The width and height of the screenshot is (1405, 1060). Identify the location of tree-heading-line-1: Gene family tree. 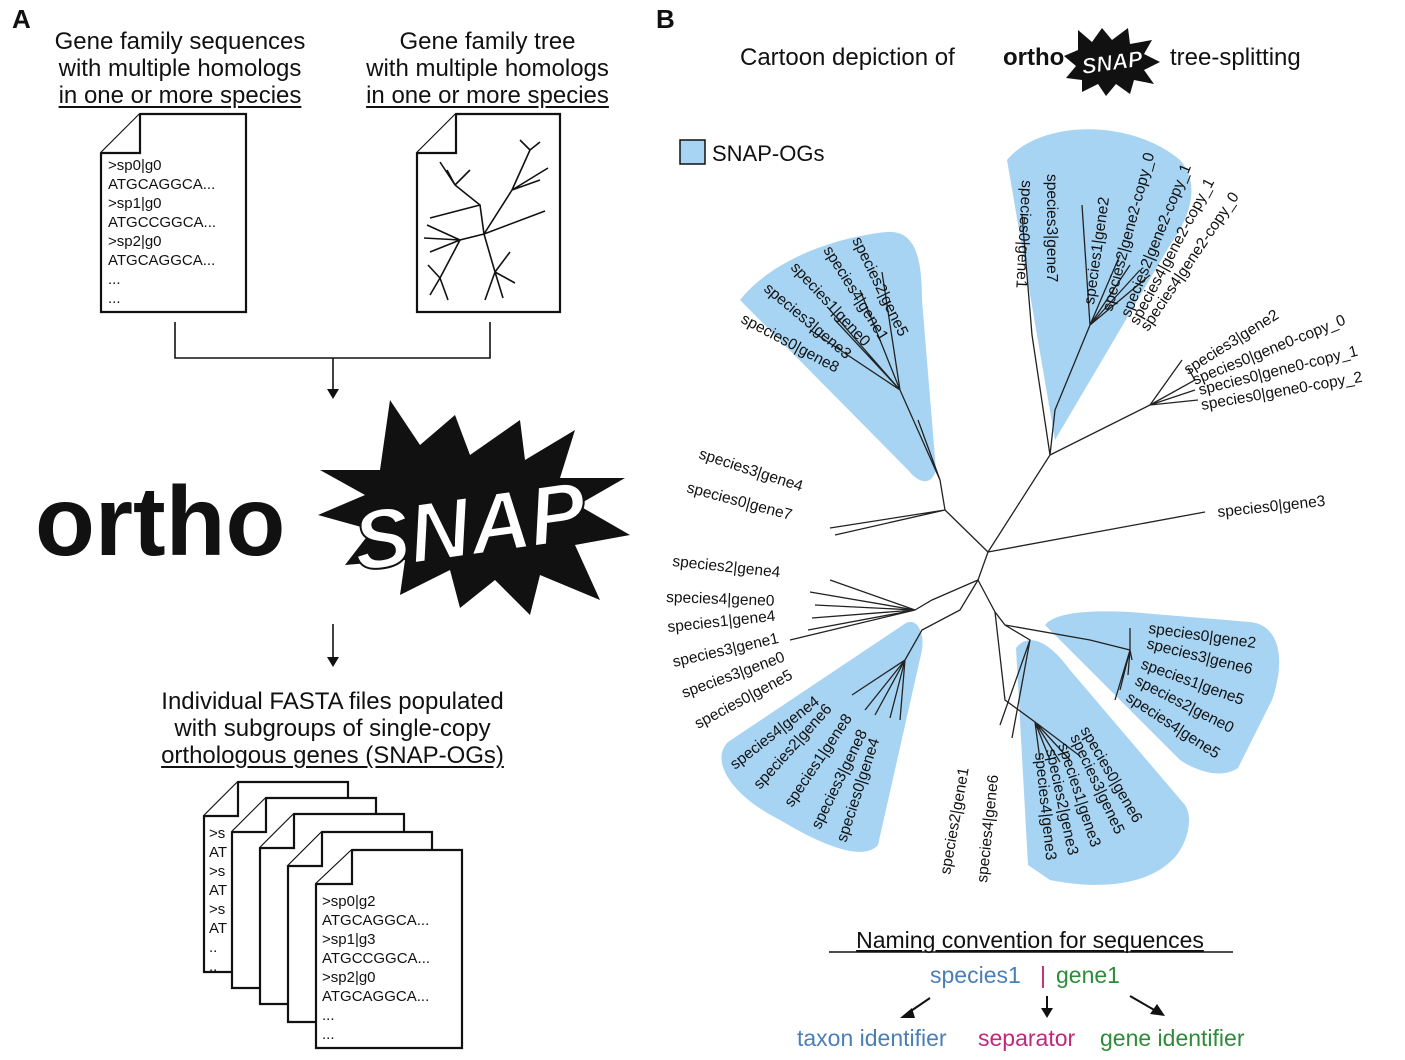
(487, 41).